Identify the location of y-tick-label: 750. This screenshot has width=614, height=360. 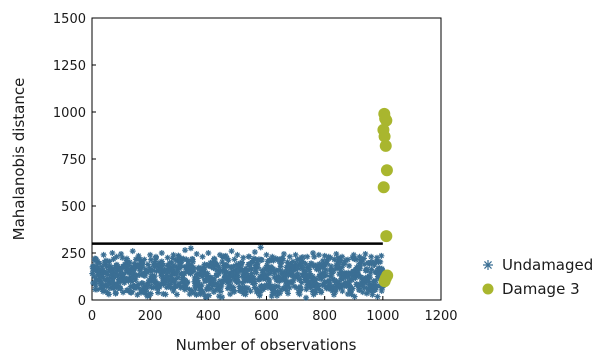
(73, 160).